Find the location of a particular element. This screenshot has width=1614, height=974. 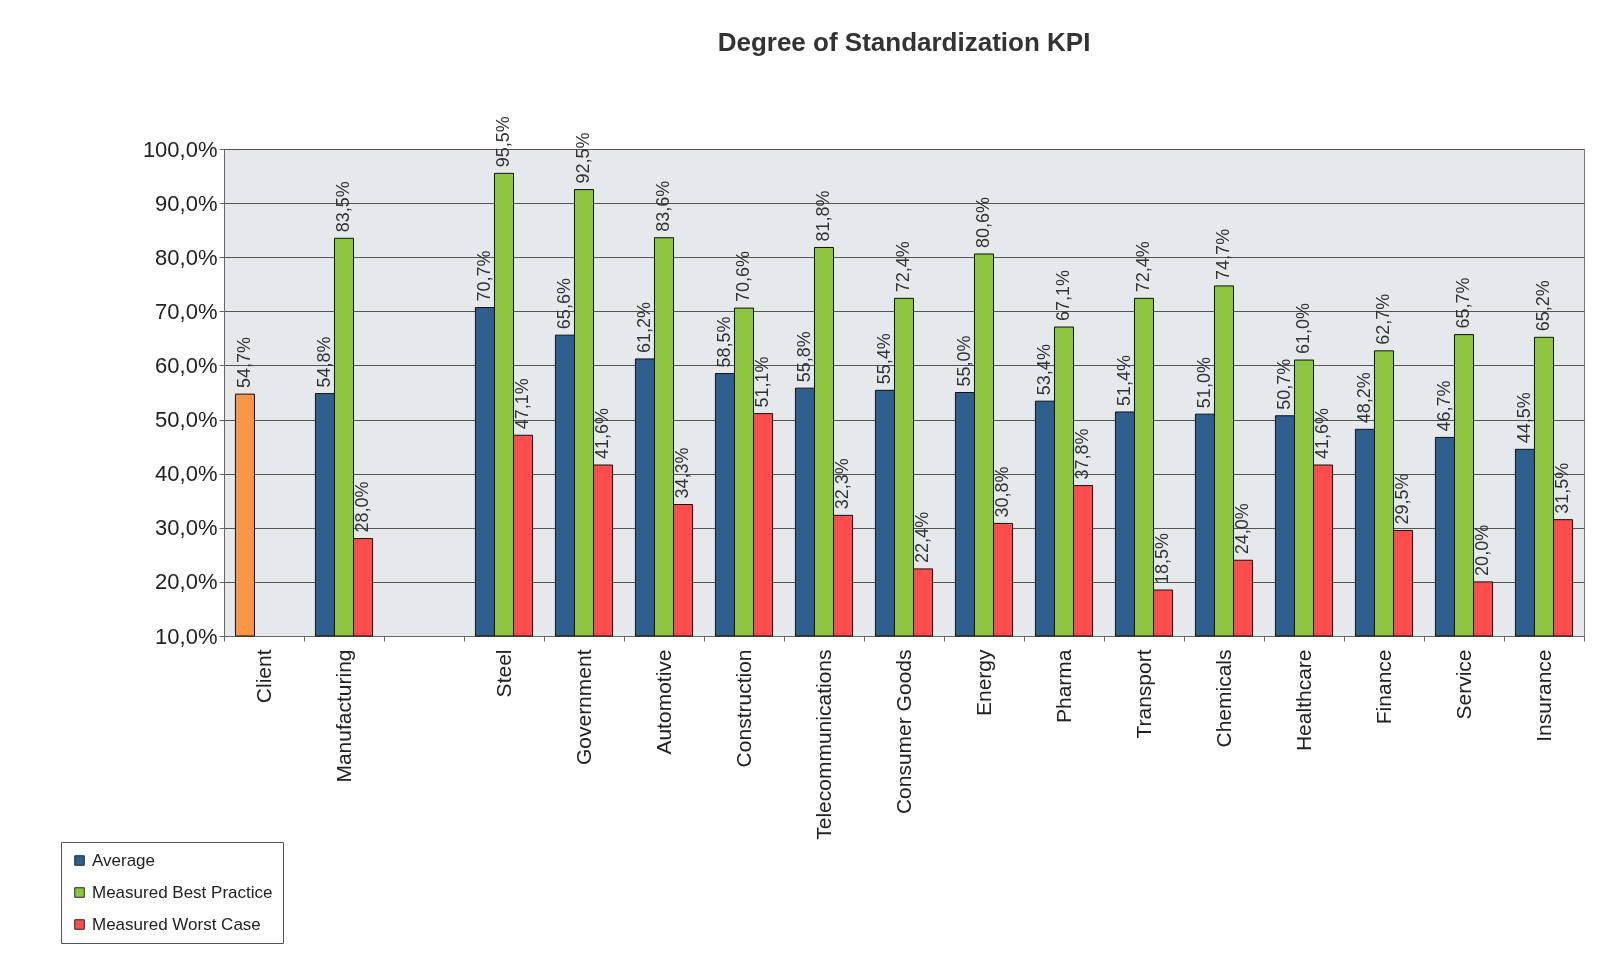

data-label: 81,8% is located at coordinates (823, 216).